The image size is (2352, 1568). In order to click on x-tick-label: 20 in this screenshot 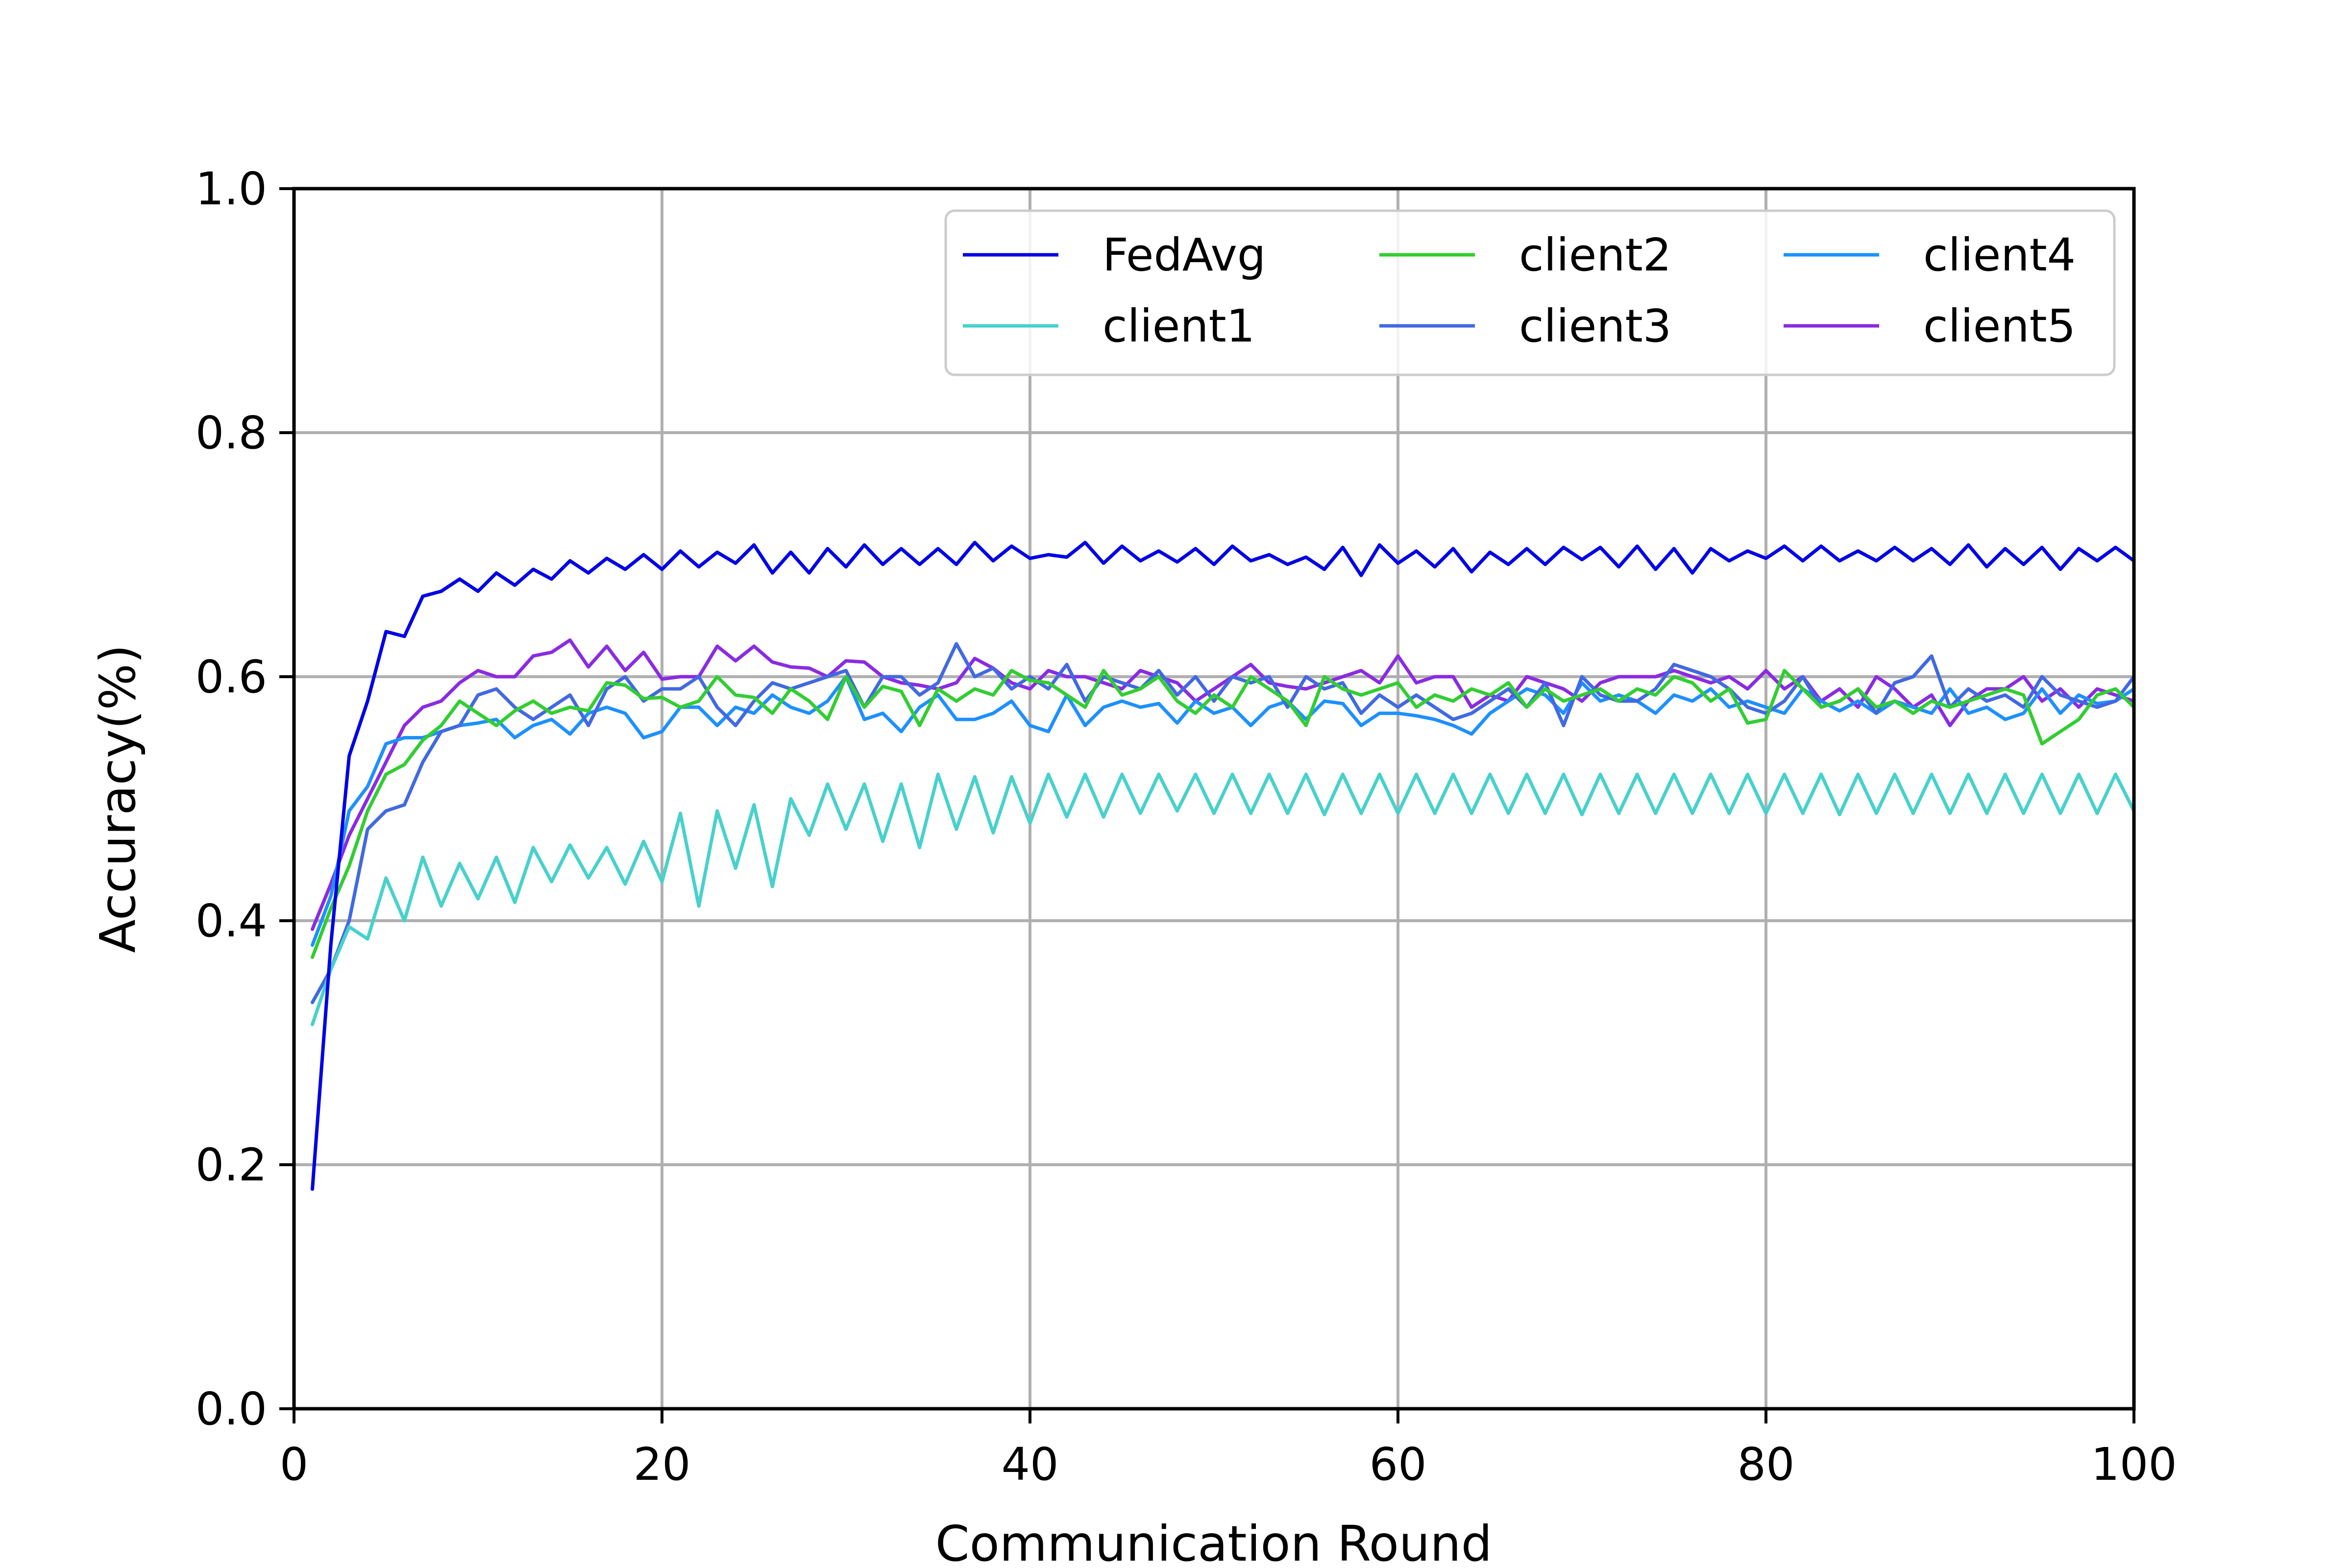, I will do `click(661, 1464)`.